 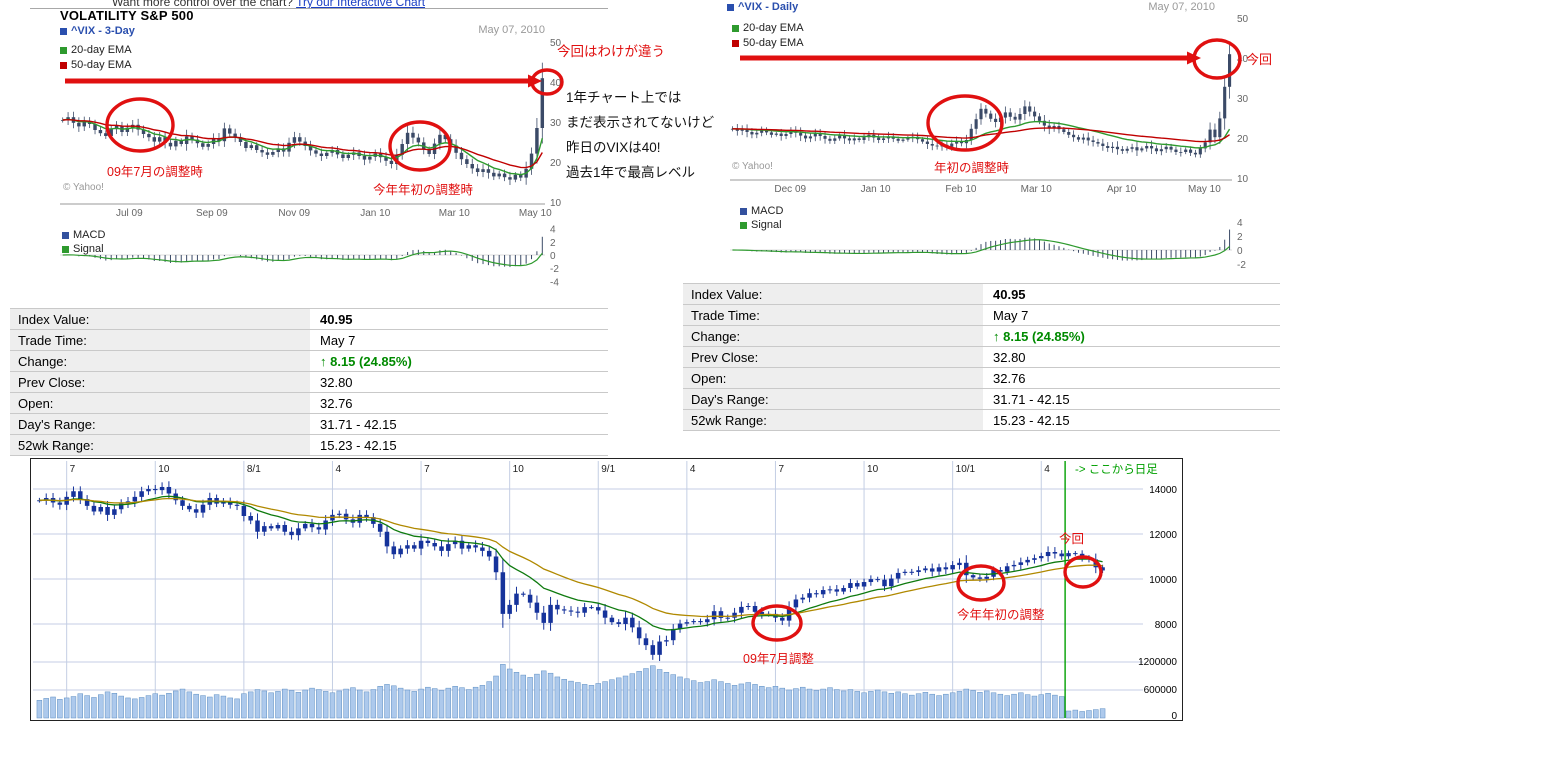 What do you see at coordinates (511, 30) in the screenshot?
I see `chart1-date: May 07, 2010` at bounding box center [511, 30].